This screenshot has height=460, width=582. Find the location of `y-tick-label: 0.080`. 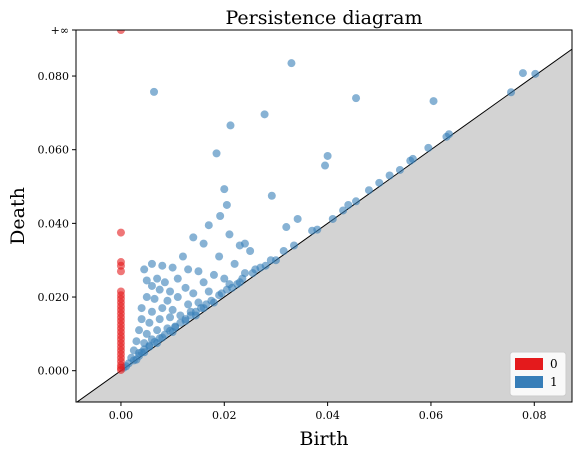

y-tick-label: 0.080 is located at coordinates (54, 76).